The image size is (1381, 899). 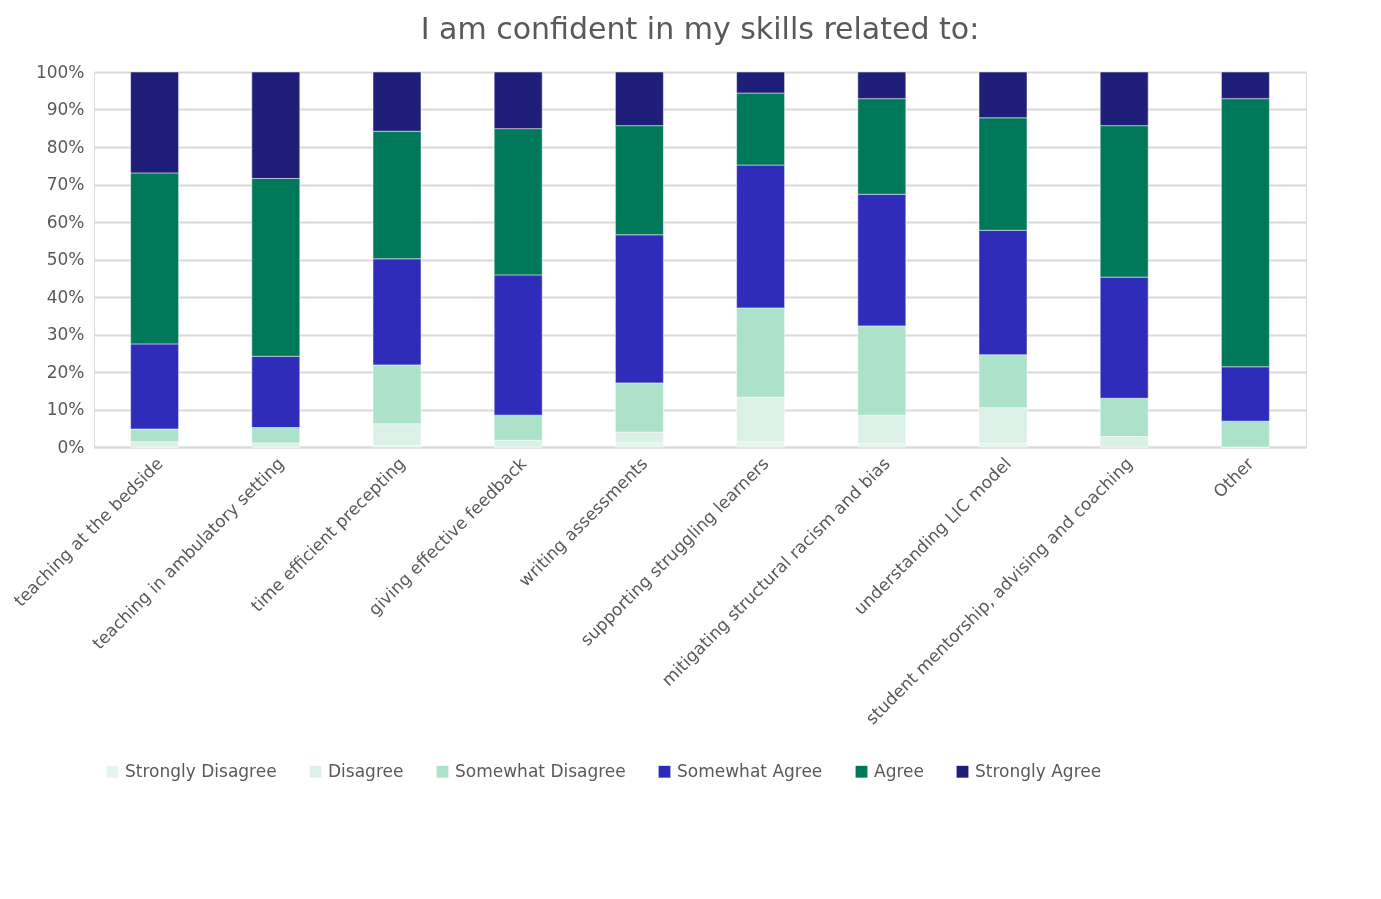 What do you see at coordinates (65, 146) in the screenshot?
I see `y-tick-label: 80%` at bounding box center [65, 146].